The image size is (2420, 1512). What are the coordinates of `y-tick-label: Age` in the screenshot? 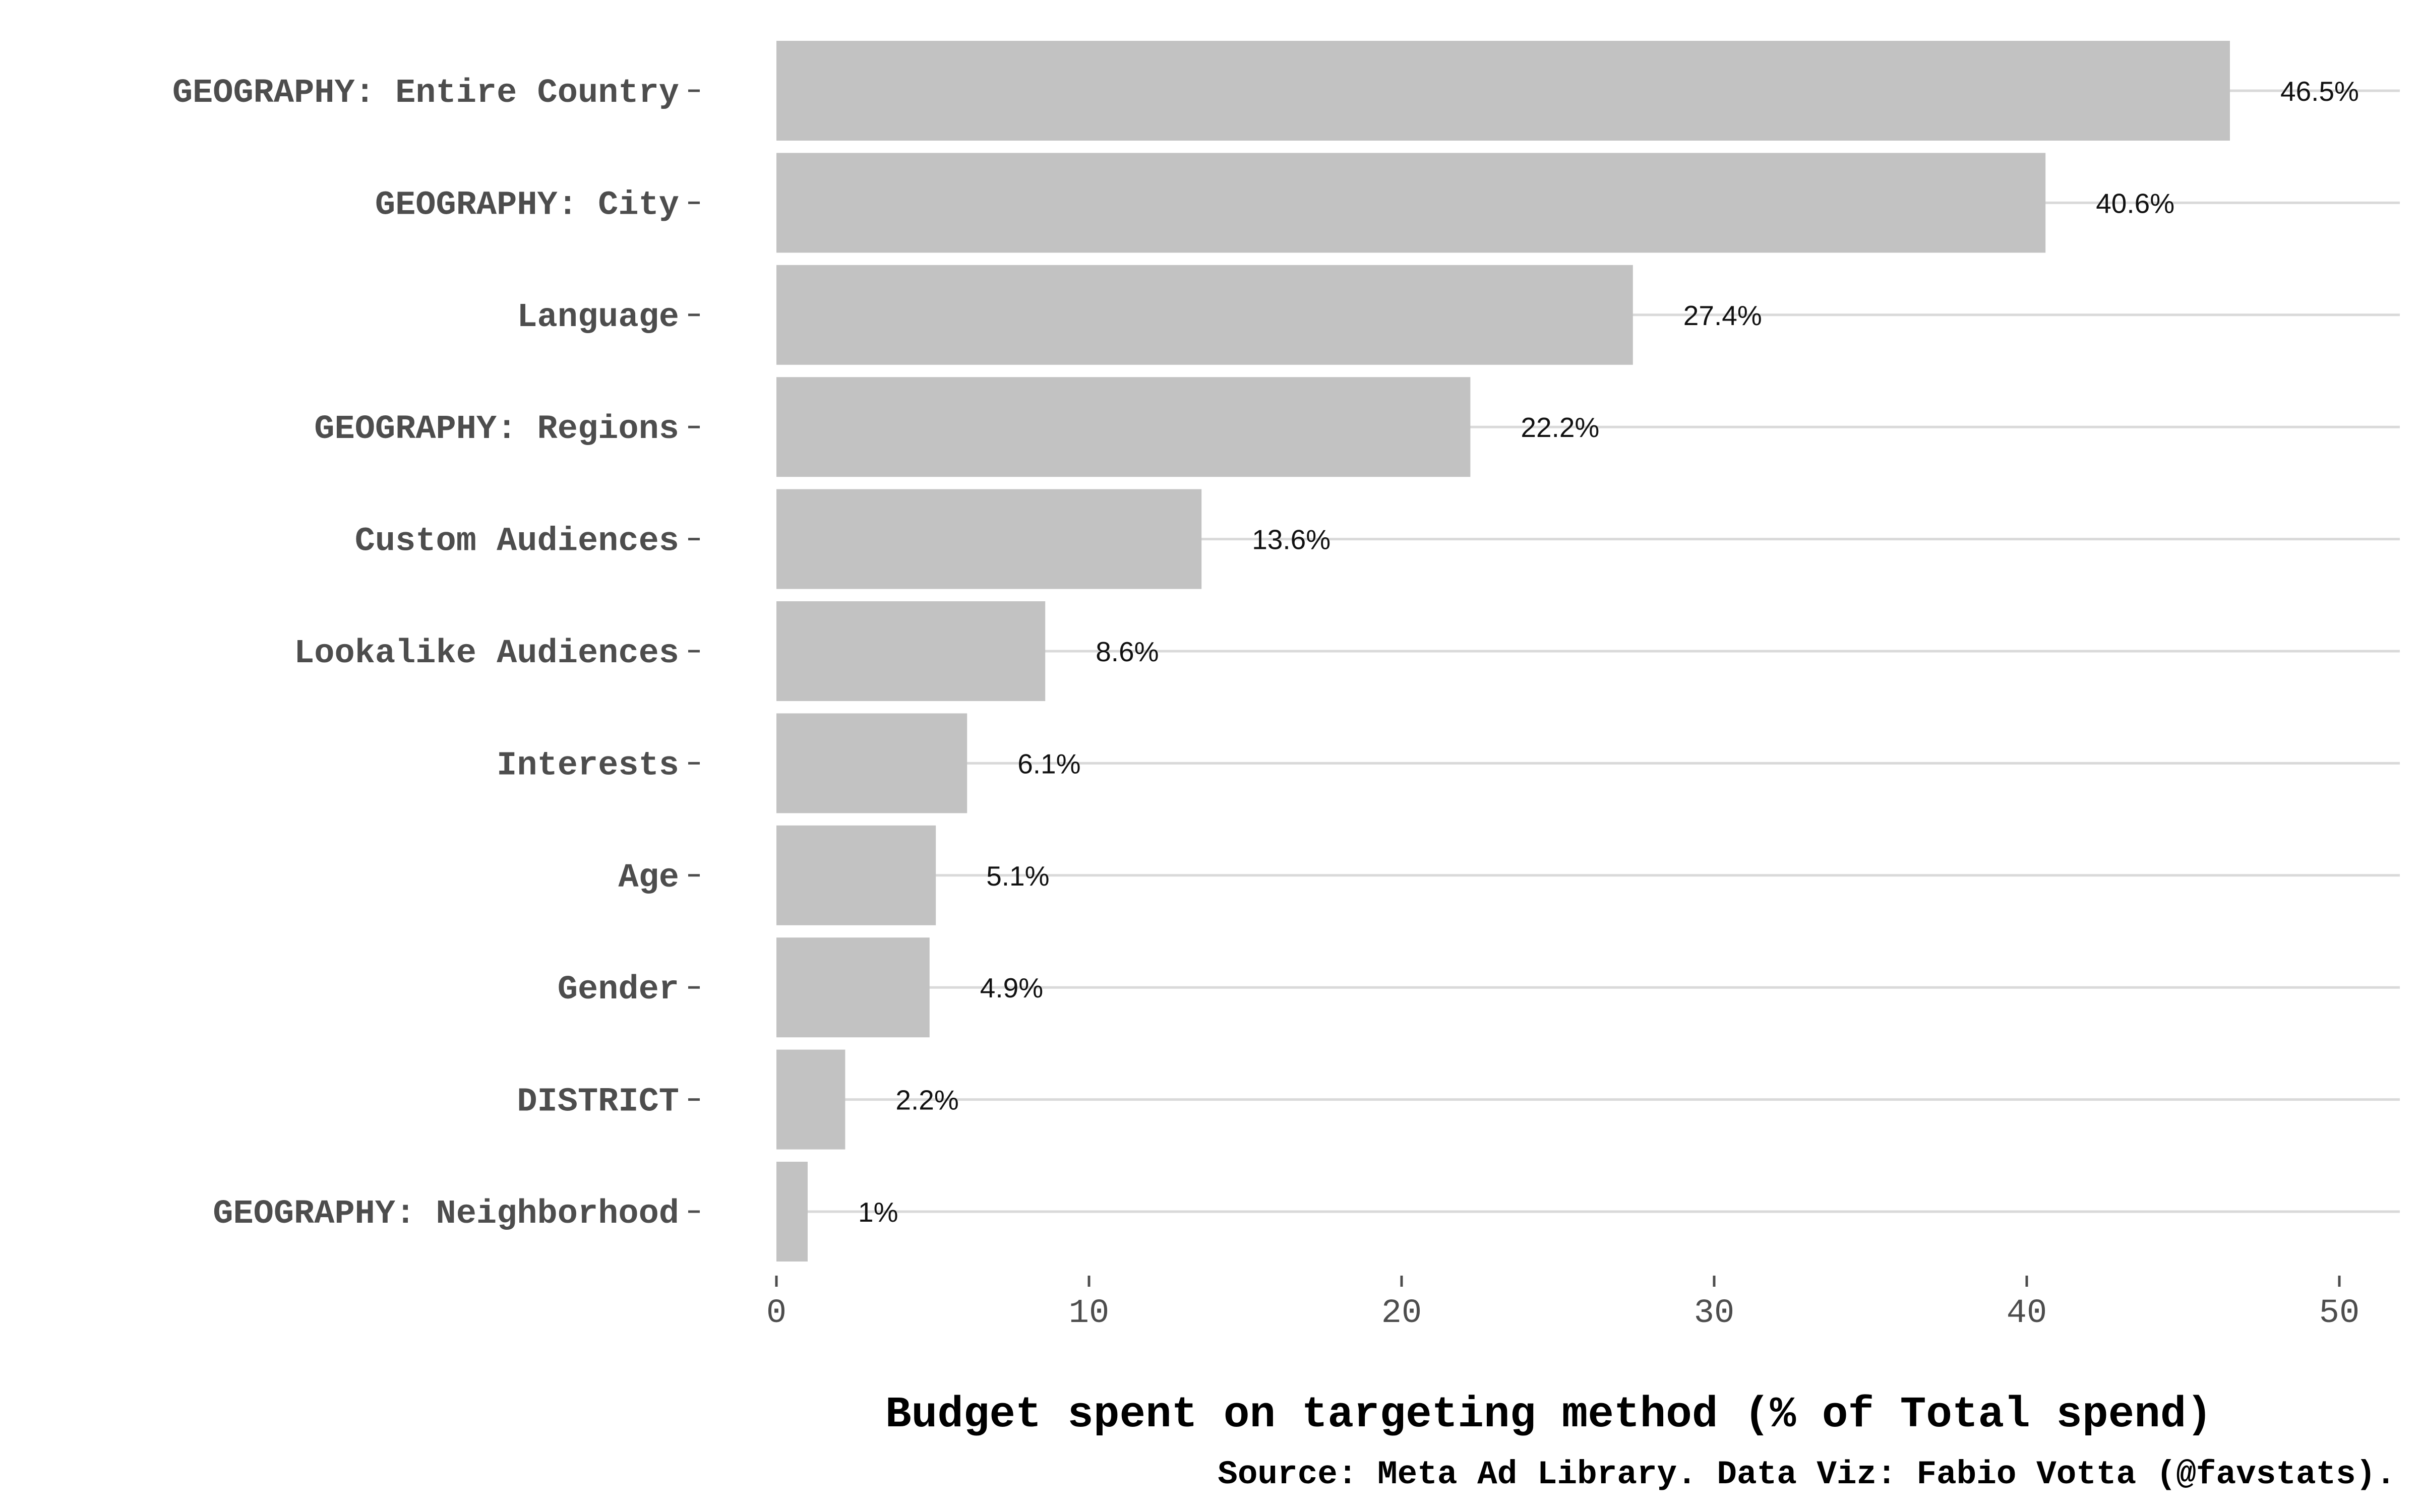 It's located at (648, 878).